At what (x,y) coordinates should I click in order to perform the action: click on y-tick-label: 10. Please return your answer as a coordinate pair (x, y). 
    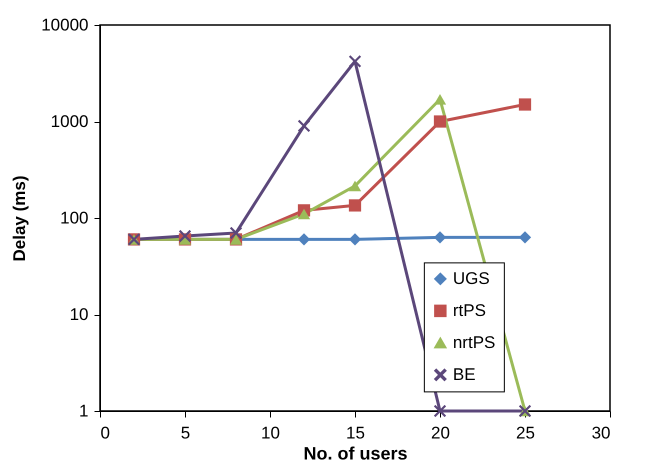
    Looking at the image, I should click on (79, 314).